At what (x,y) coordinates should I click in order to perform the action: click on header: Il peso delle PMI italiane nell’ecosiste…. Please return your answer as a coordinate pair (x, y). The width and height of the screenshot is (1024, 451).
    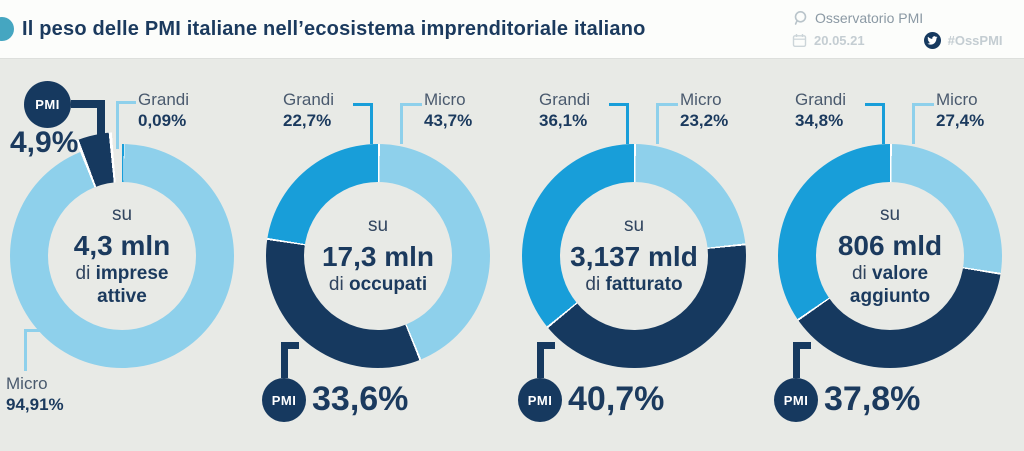
    Looking at the image, I should click on (512, 29).